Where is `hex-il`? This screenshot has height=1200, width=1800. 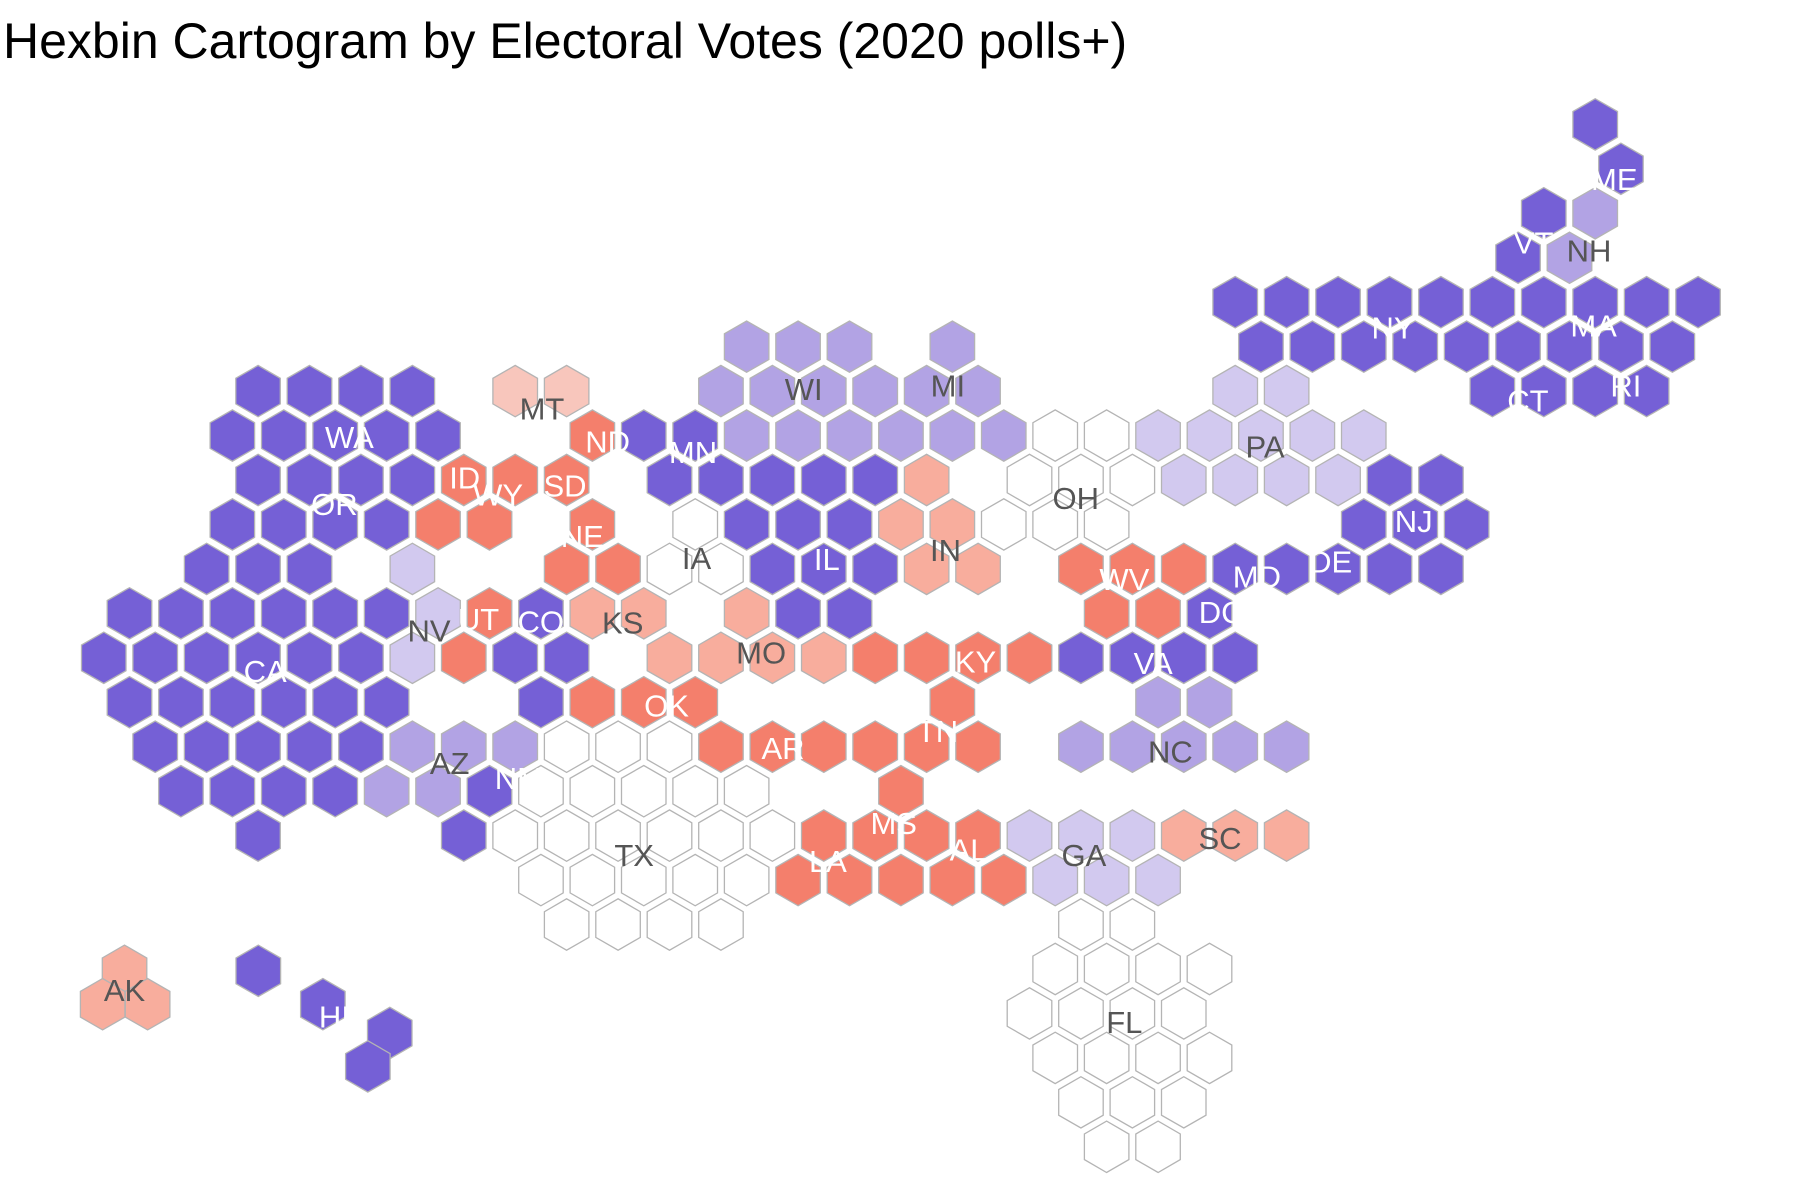 hex-il is located at coordinates (849, 613).